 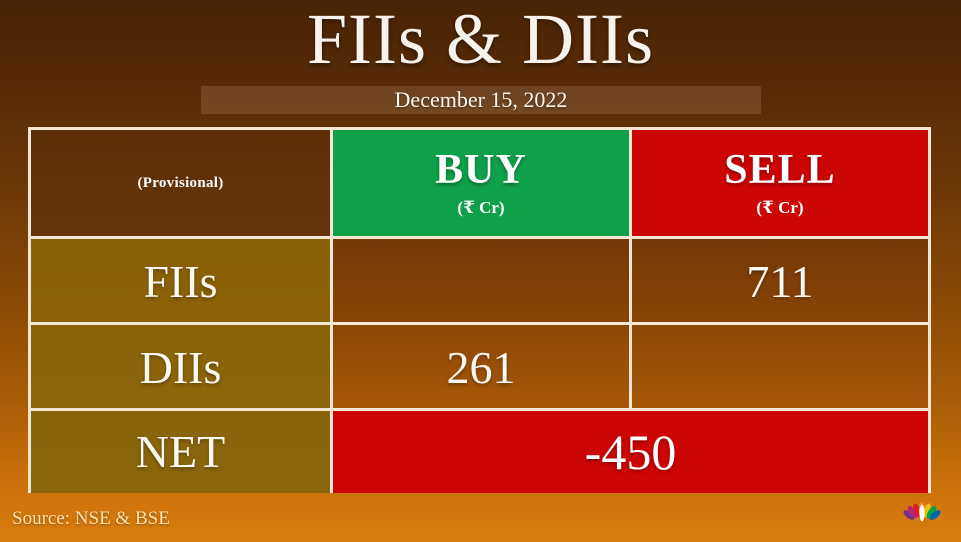 I want to click on row-label-net: NET, so click(x=180, y=452).